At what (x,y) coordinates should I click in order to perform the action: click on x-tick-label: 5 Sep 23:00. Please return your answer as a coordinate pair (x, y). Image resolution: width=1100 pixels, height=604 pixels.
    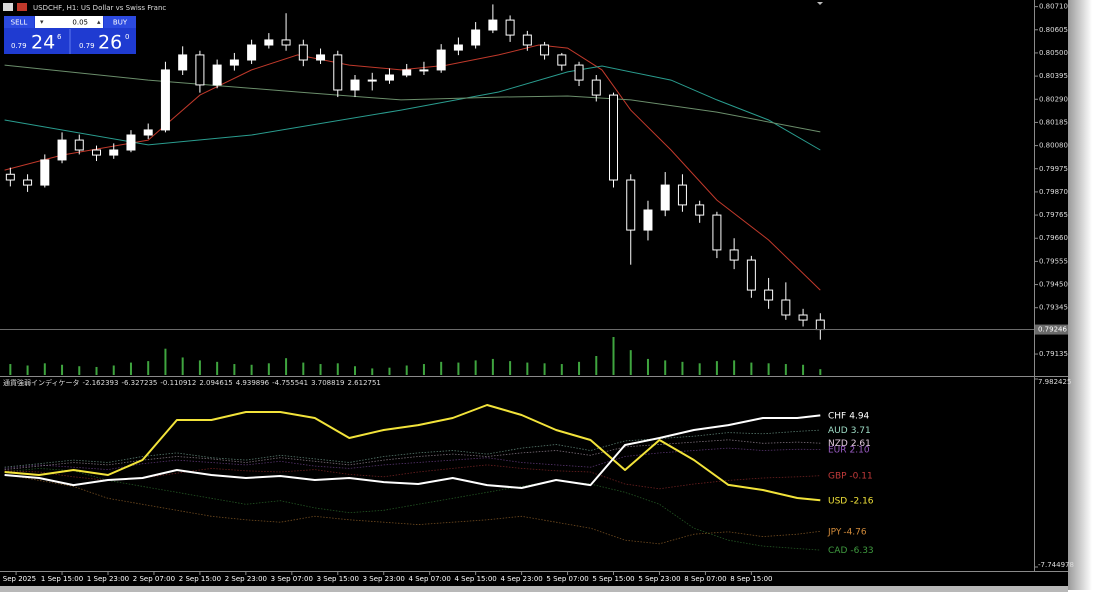
    Looking at the image, I should click on (659, 579).